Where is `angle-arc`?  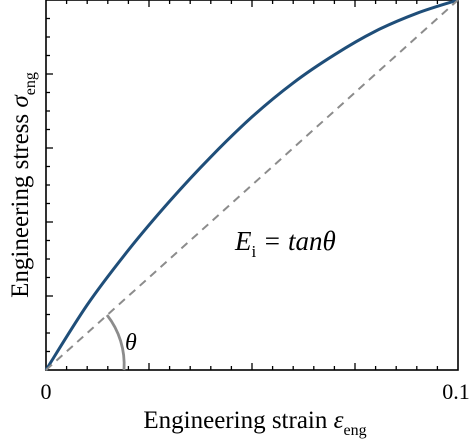
angle-arc is located at coordinates (115, 342).